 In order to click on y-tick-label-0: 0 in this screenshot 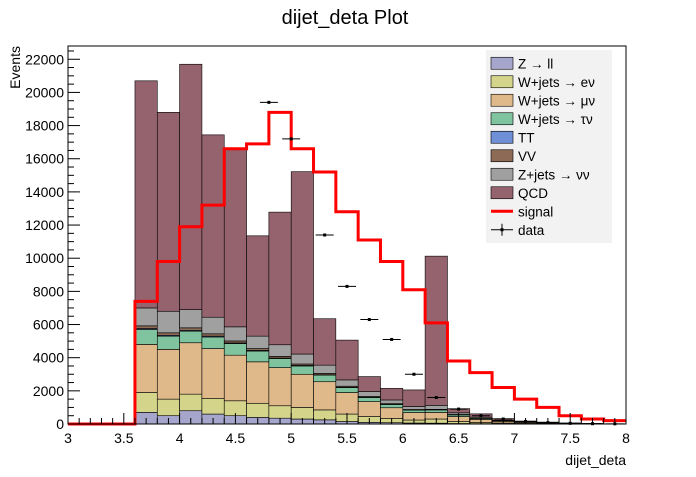, I will do `click(60, 424)`.